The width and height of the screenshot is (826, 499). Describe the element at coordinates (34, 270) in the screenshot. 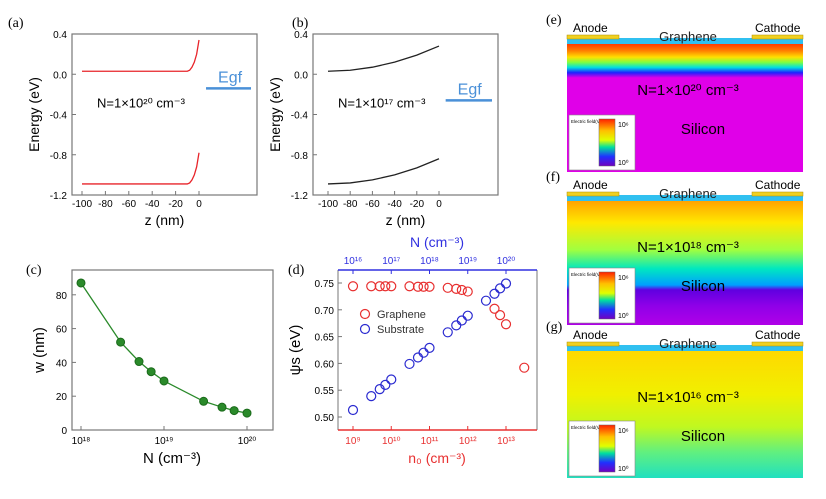

I see `panel-label: (c)` at that location.